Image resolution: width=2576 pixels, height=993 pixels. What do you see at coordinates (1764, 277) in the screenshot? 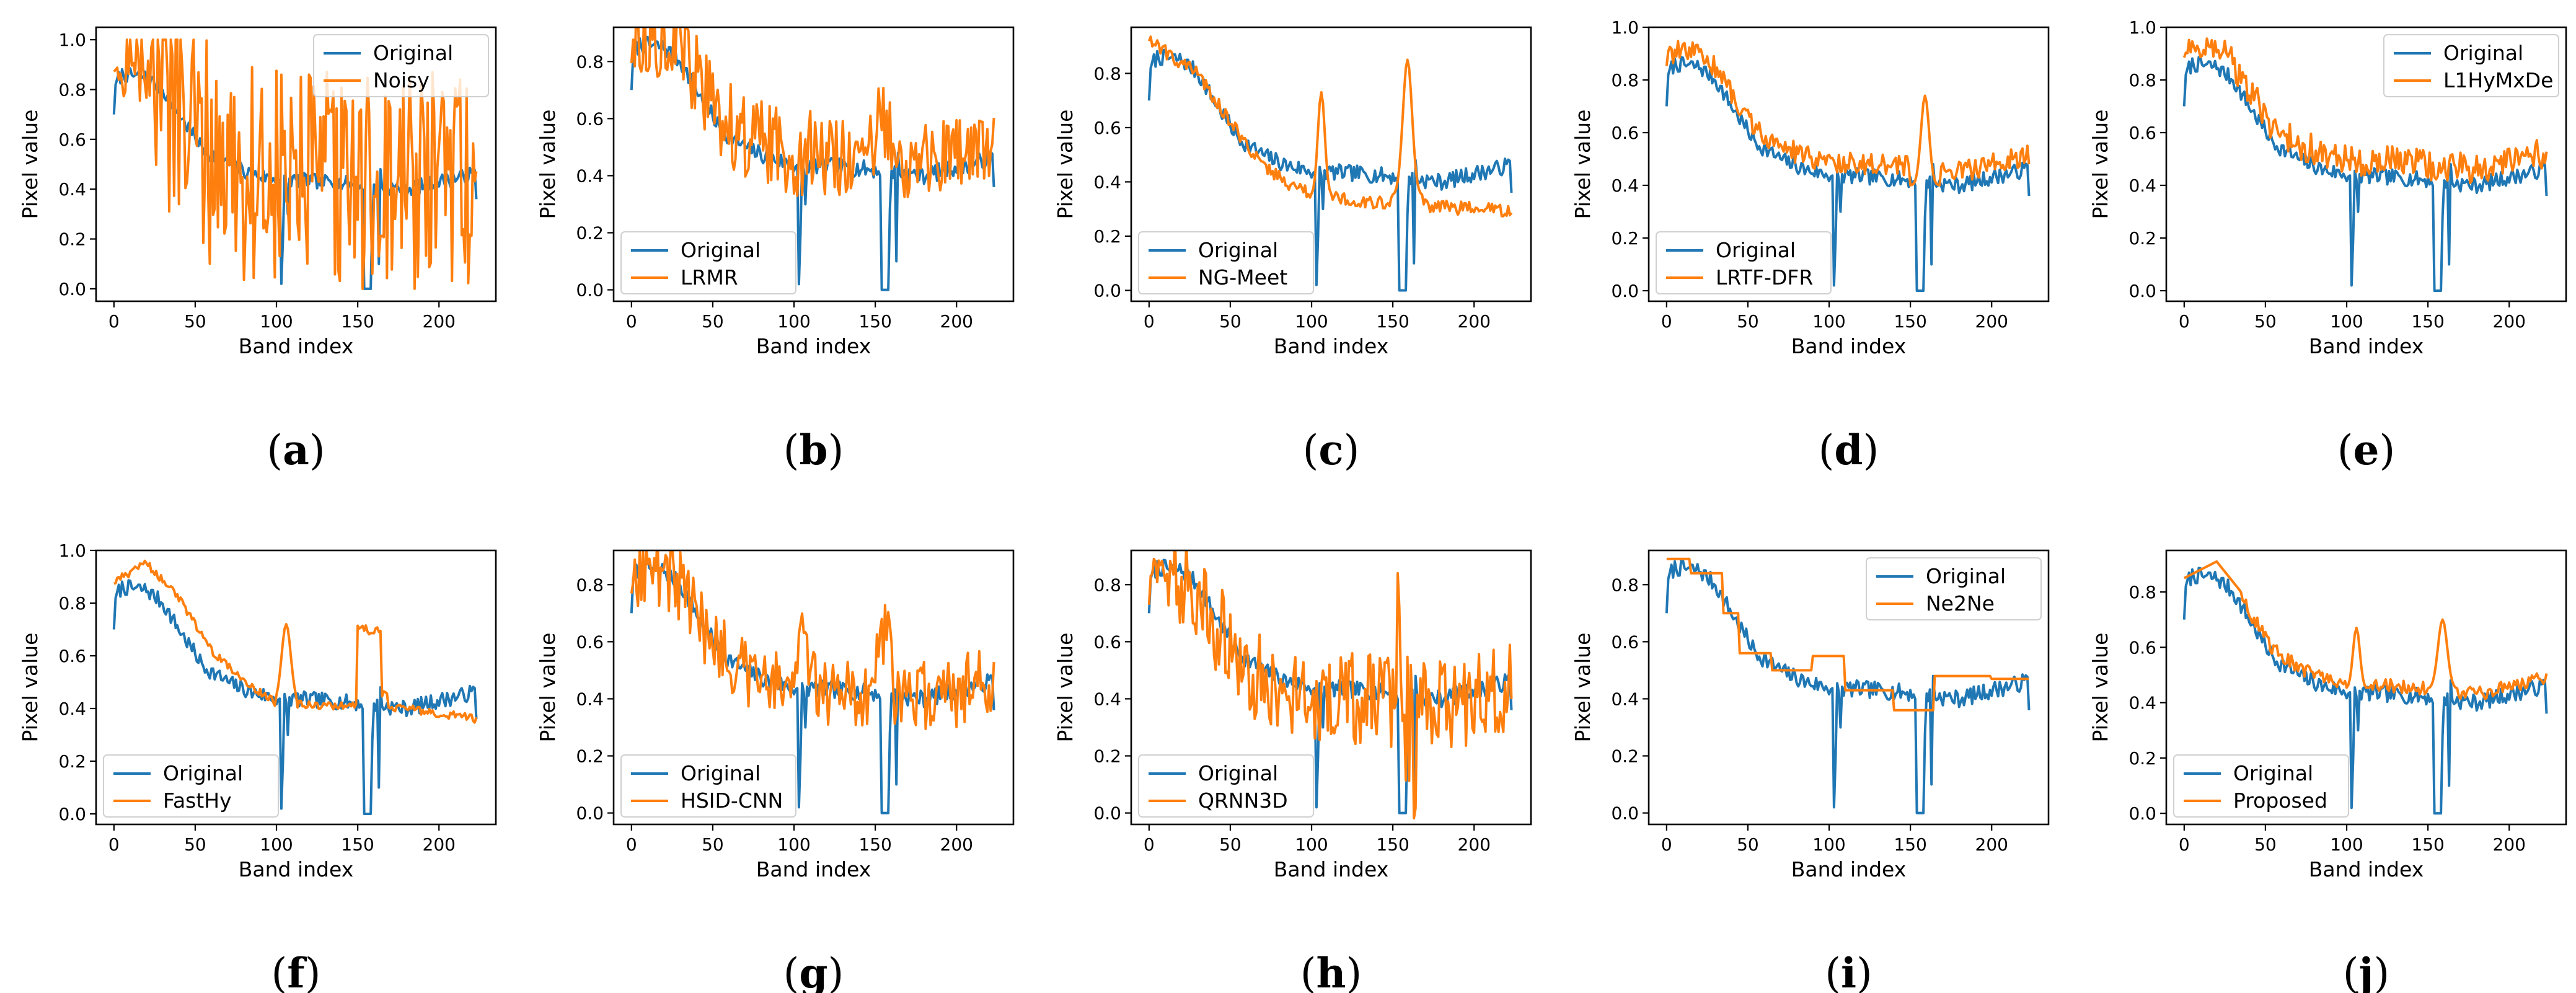
I see `legend-method-label: LRTF-DFR` at bounding box center [1764, 277].